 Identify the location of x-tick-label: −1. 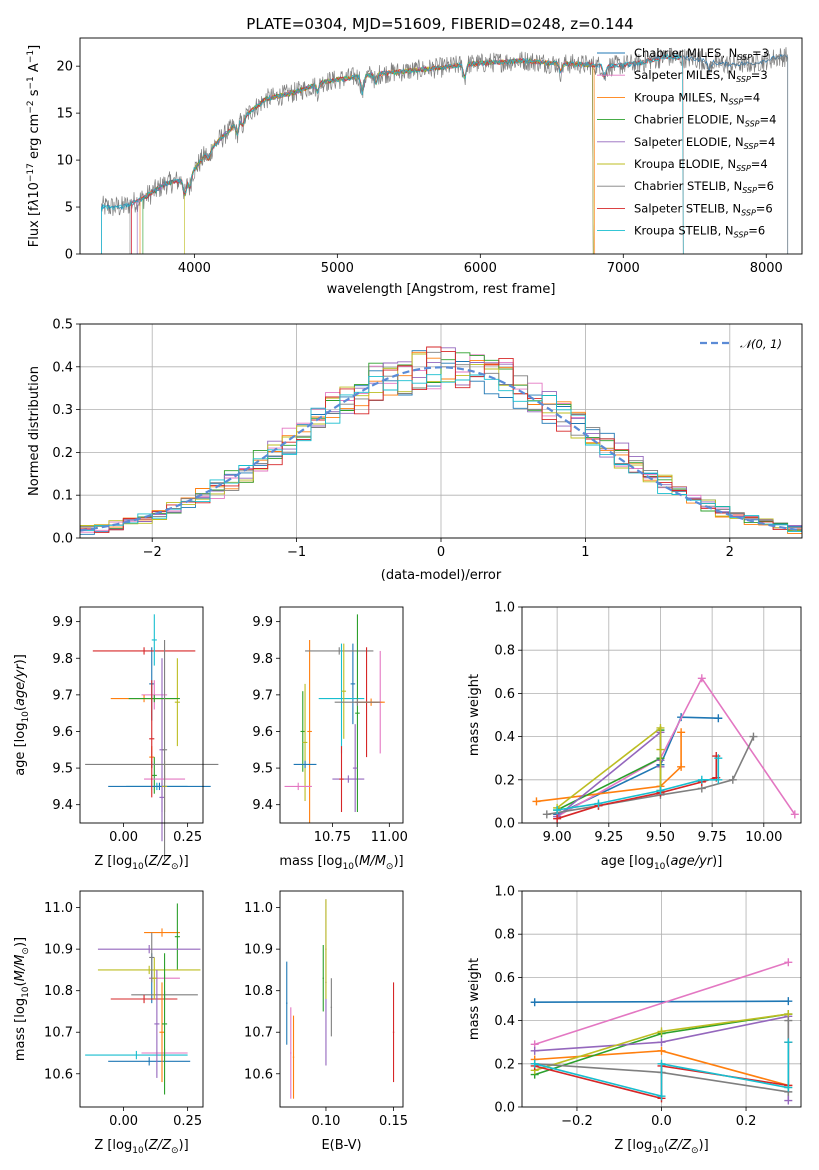
(296, 552).